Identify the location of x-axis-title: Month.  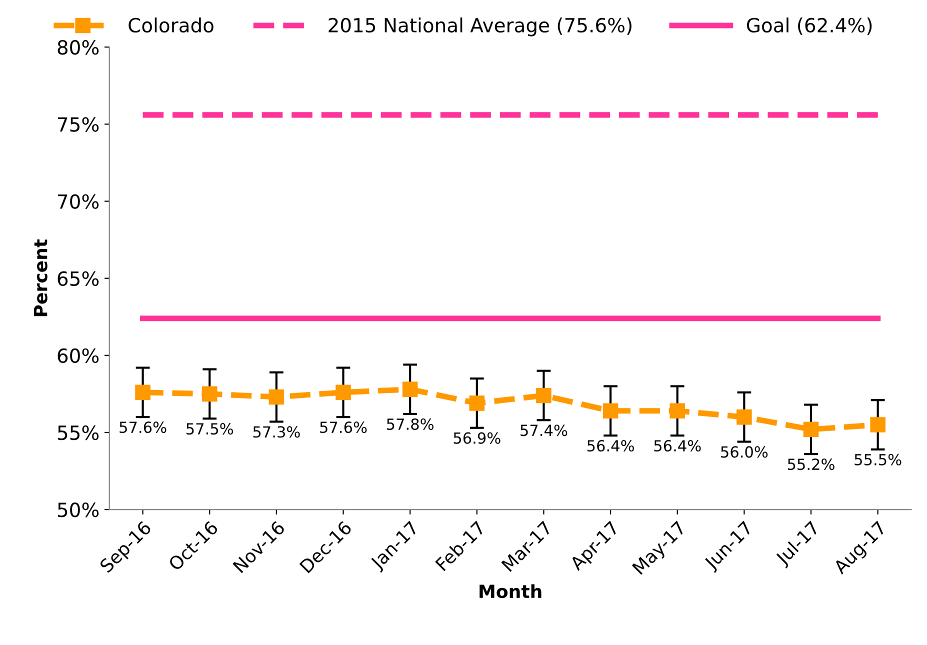
(511, 591).